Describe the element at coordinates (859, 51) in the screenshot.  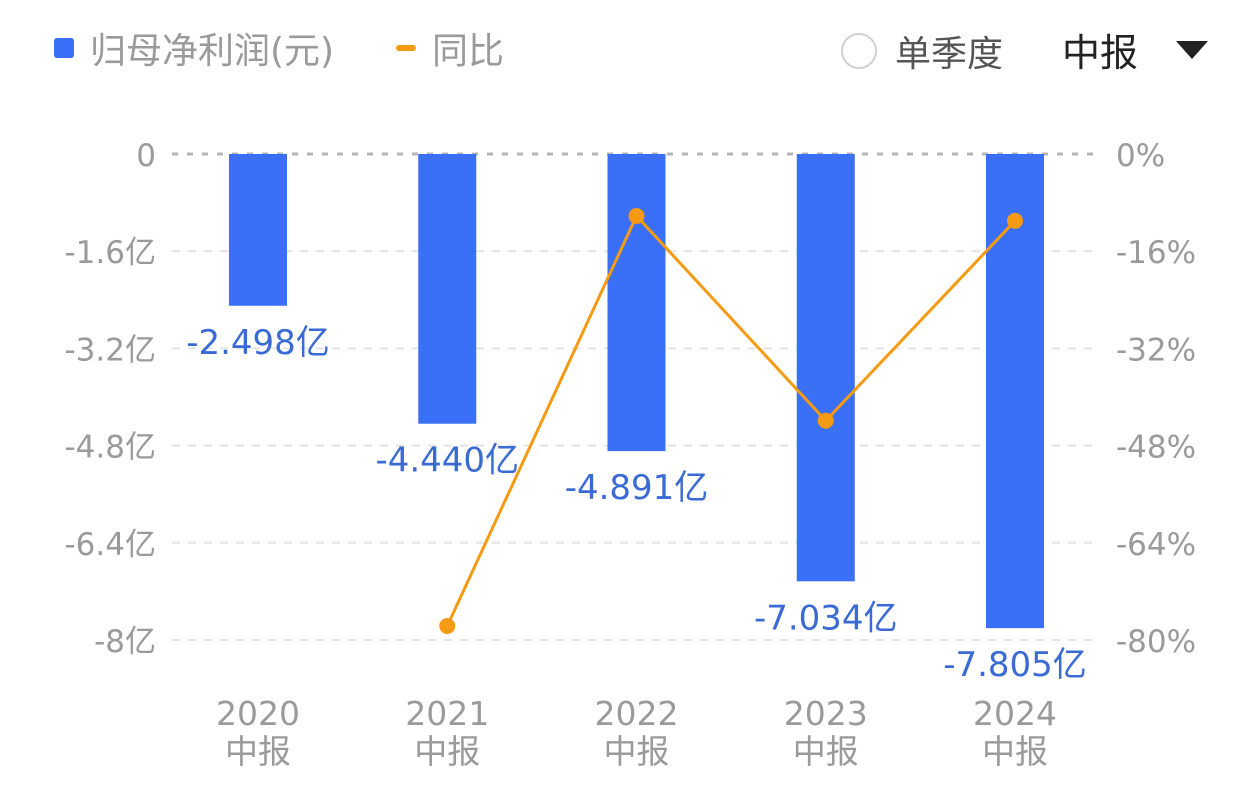
I see `radio-circle-icon` at that location.